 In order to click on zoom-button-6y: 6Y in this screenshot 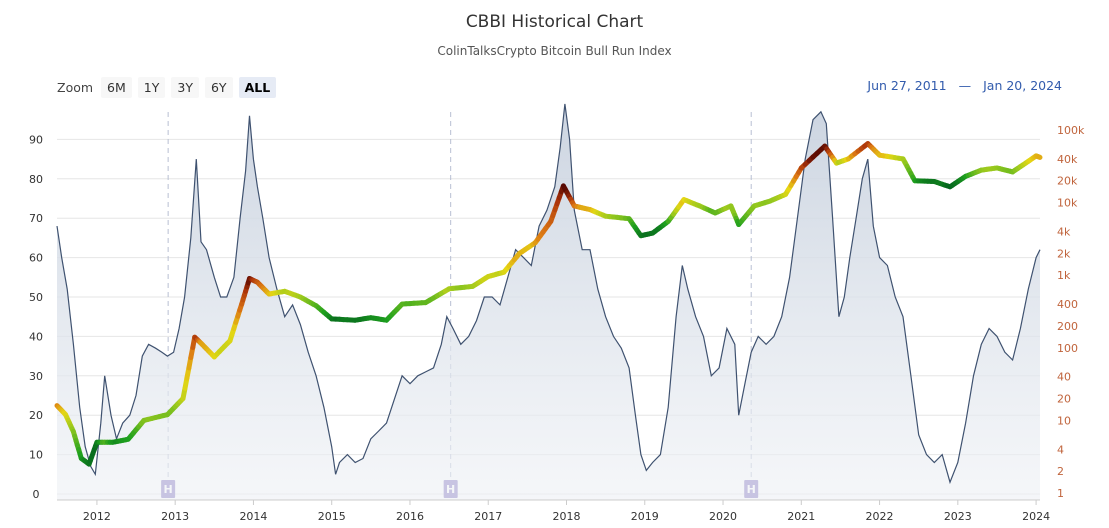, I will do `click(218, 87)`.